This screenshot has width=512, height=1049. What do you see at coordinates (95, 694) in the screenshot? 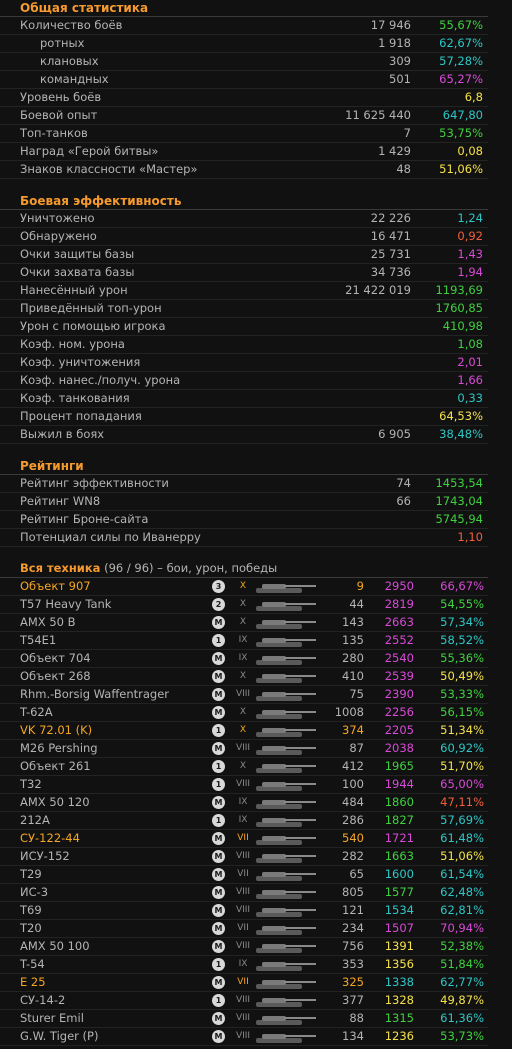
I see `vehicle-name: Rhm.-Borsig Waffentrager` at bounding box center [95, 694].